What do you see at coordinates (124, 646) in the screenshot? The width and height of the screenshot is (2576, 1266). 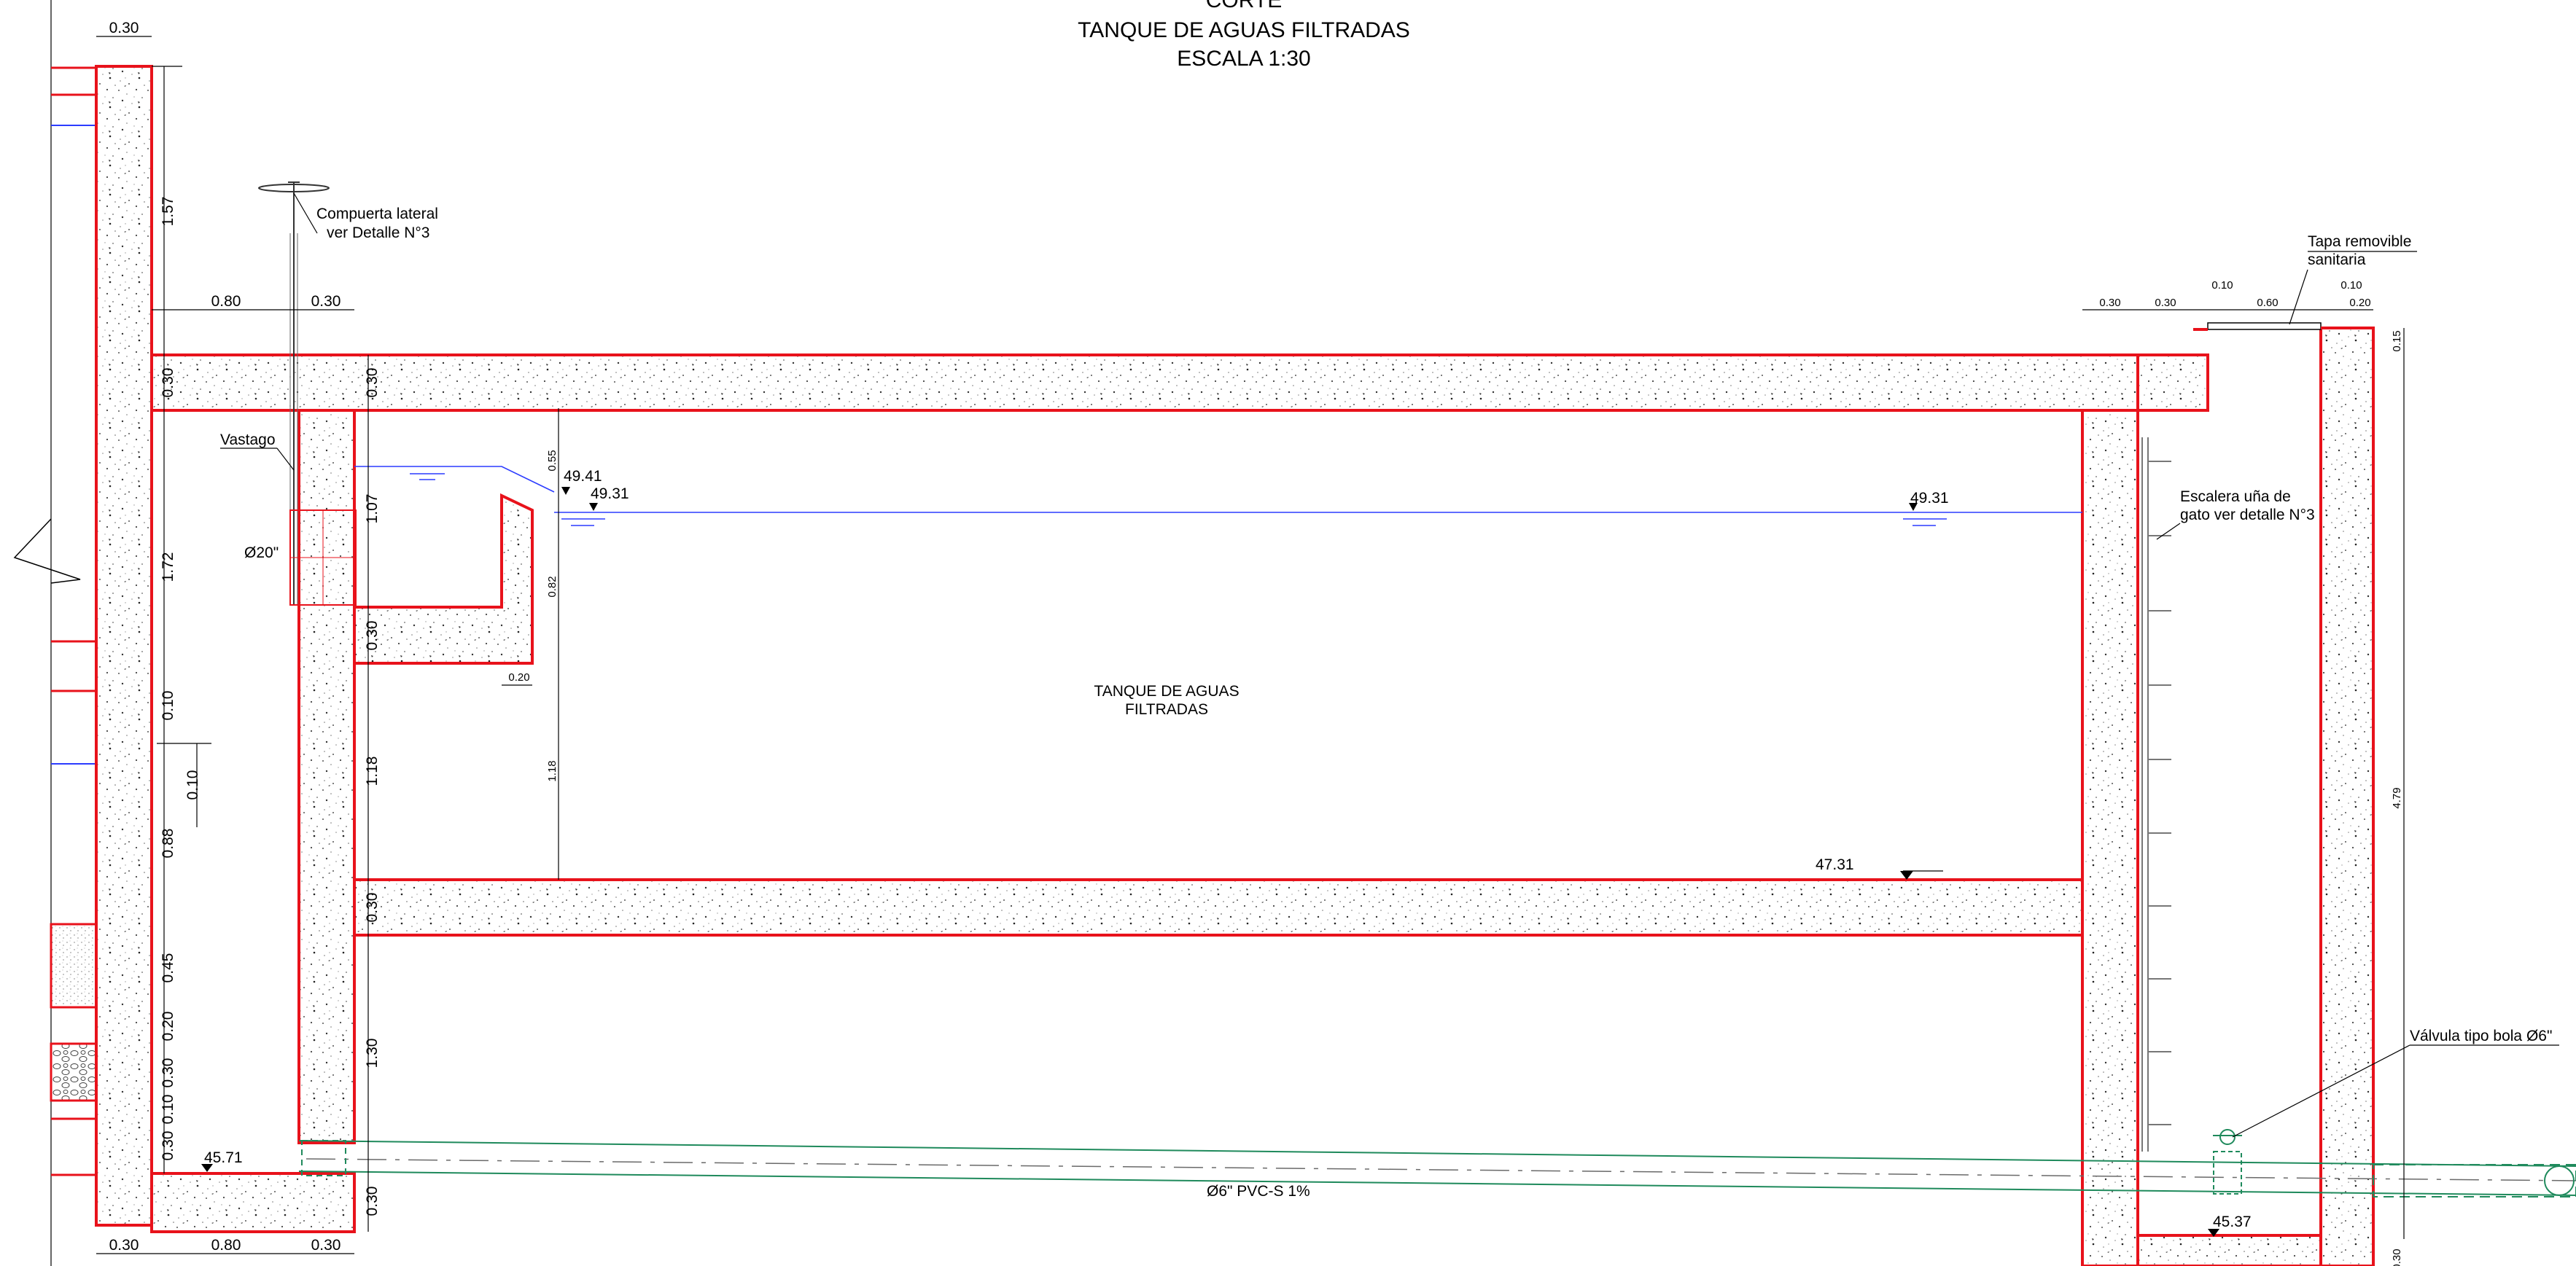 I see `left-outer-wall` at bounding box center [124, 646].